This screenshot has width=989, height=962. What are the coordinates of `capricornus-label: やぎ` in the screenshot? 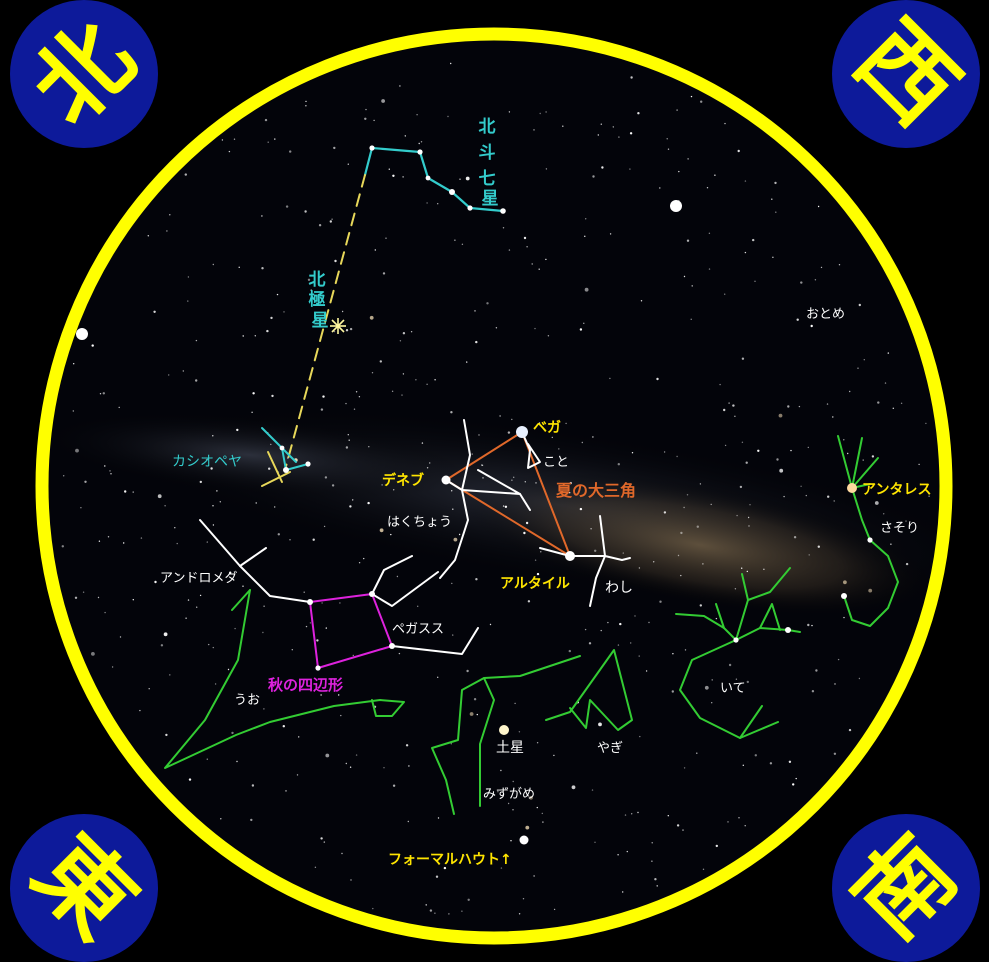 It's located at (610, 748).